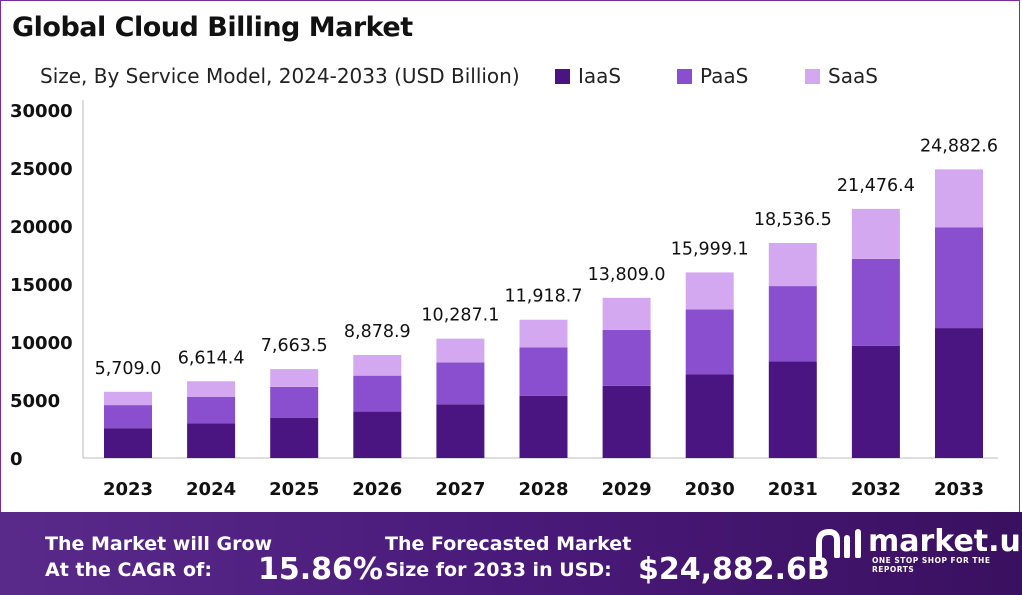 The image size is (1022, 595). I want to click on bar-total-label: 18,536.5, so click(793, 220).